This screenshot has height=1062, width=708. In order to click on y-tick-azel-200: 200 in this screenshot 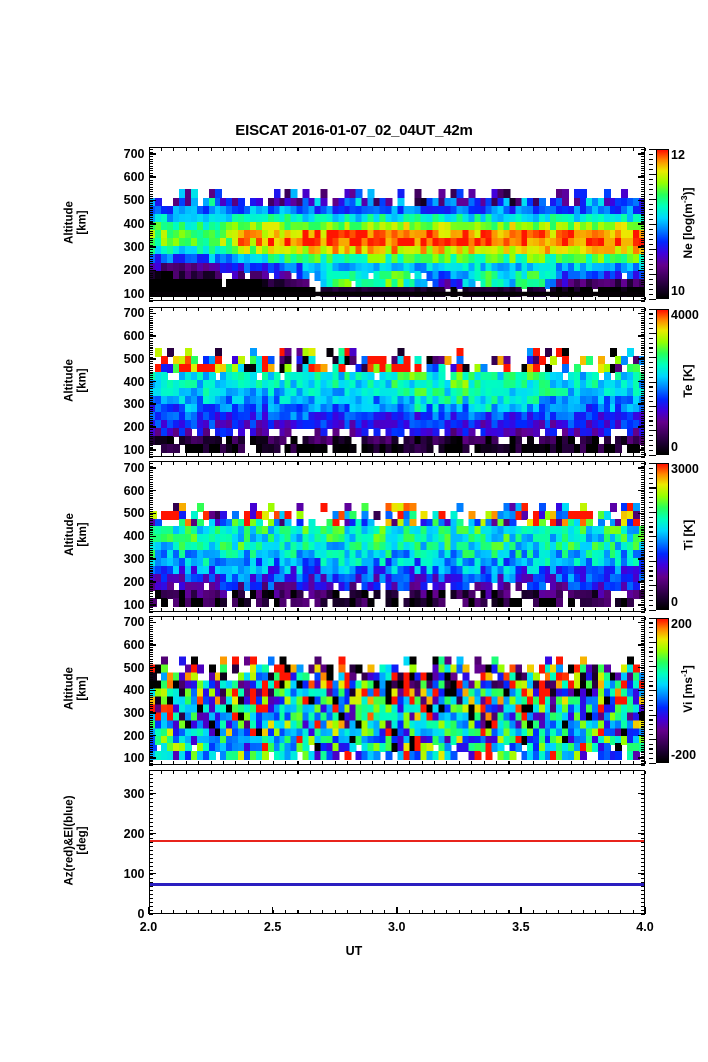, I will do `click(134, 833)`.